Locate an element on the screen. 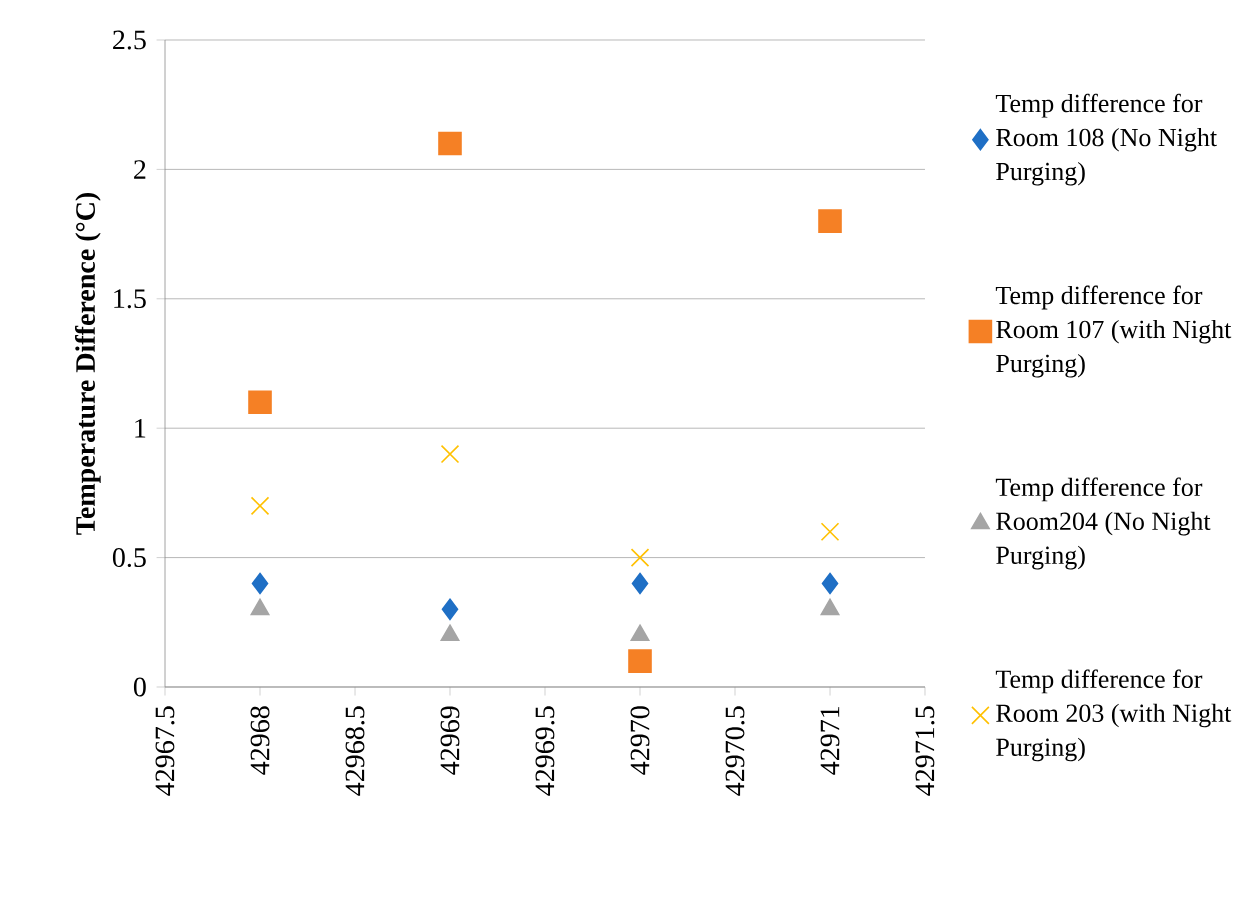 This screenshot has width=1254, height=916. x-tick-label: 42971 is located at coordinates (830, 740).